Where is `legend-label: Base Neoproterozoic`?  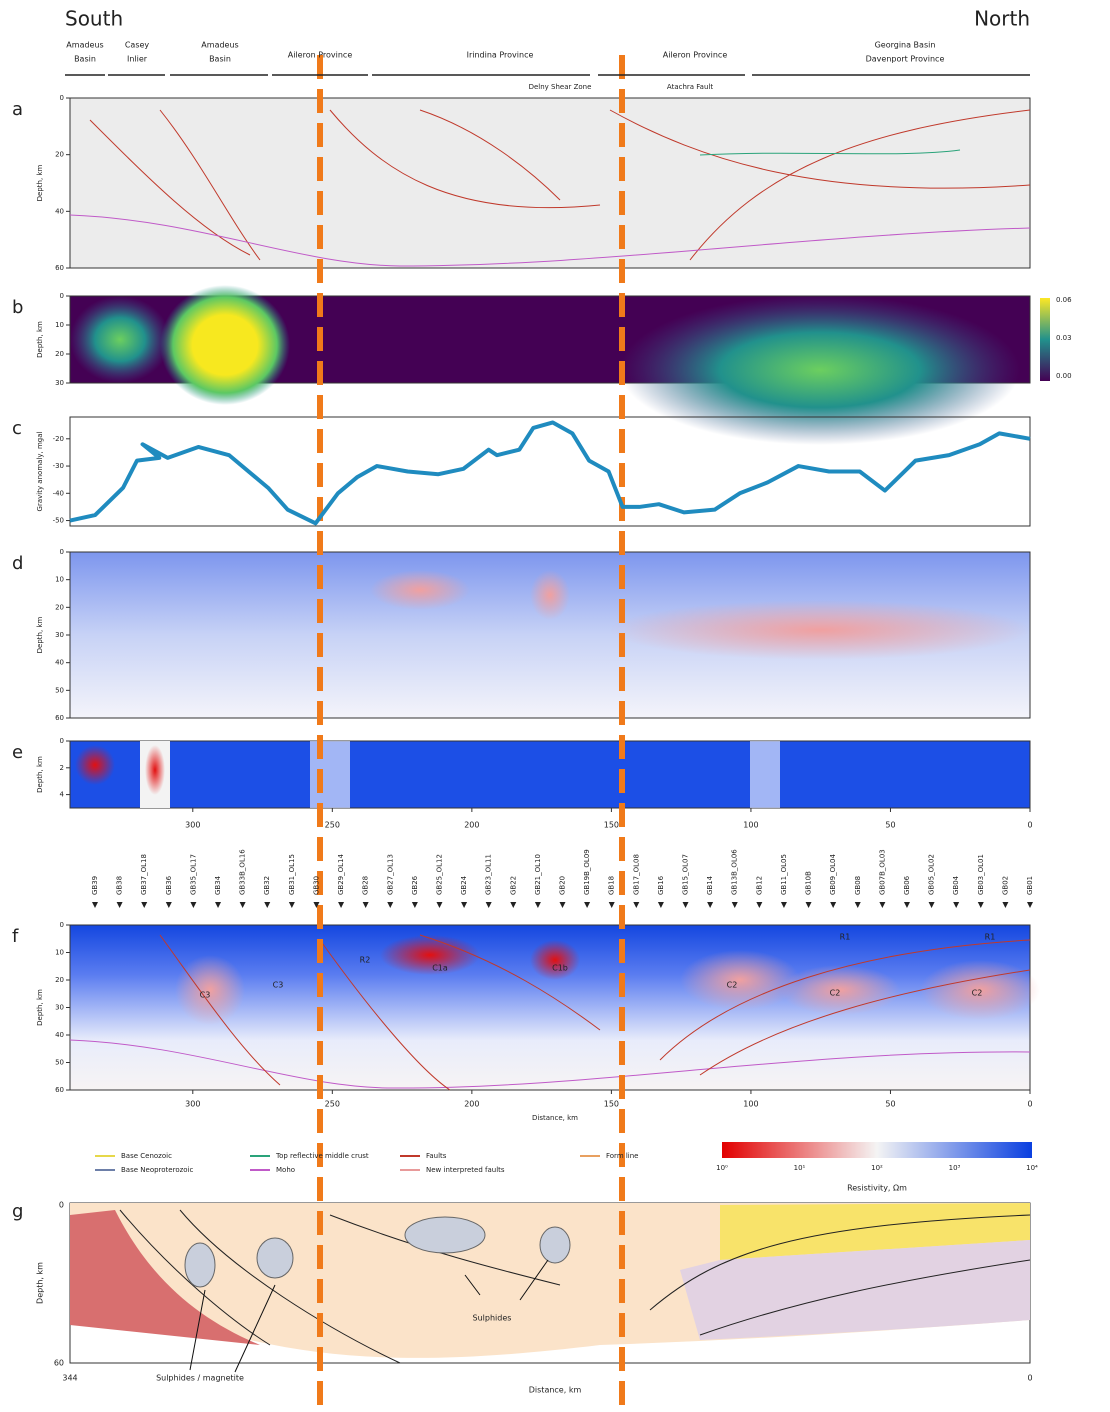
legend-label: Base Neoproterozoic is located at coordinates (157, 1170).